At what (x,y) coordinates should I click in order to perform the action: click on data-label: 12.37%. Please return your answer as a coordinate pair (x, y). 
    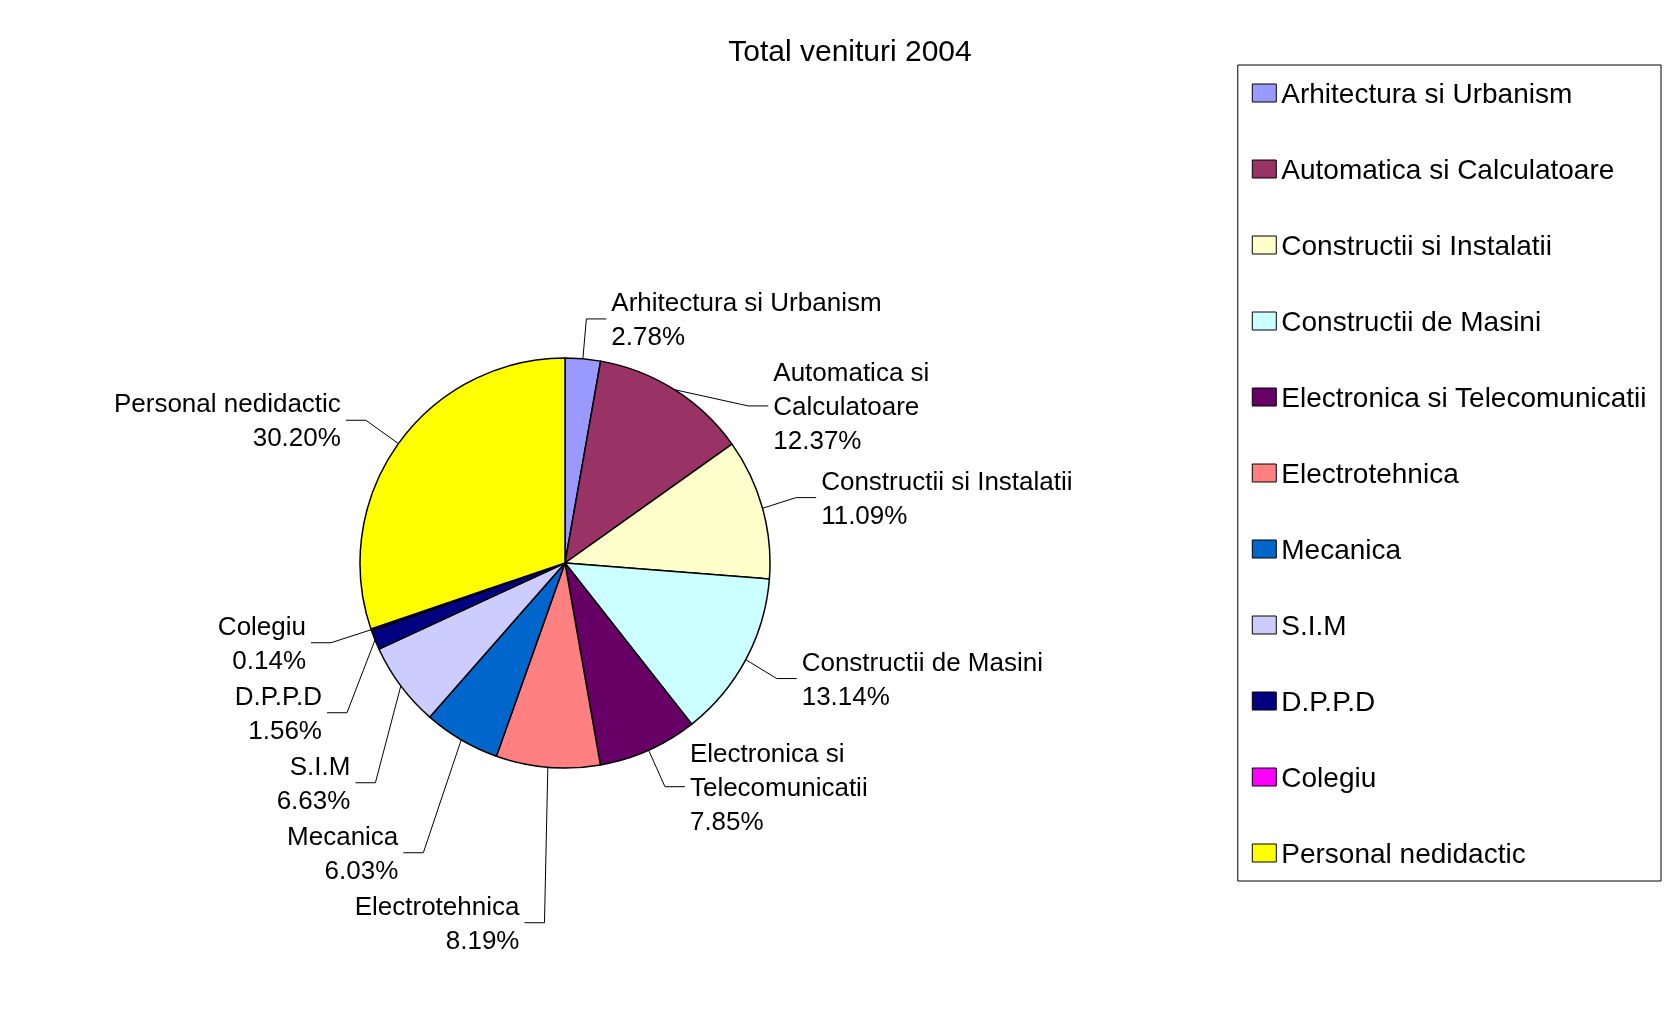
    Looking at the image, I should click on (817, 439).